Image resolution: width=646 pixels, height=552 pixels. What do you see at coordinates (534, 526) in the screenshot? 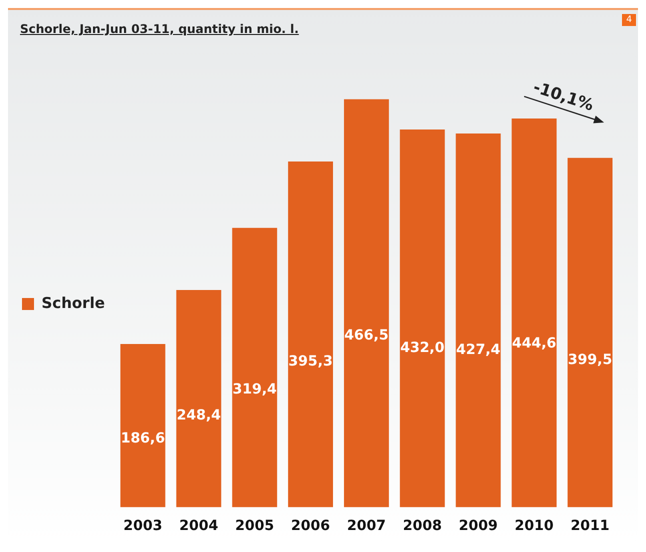
I see `x-tick-label: 2010` at bounding box center [534, 526].